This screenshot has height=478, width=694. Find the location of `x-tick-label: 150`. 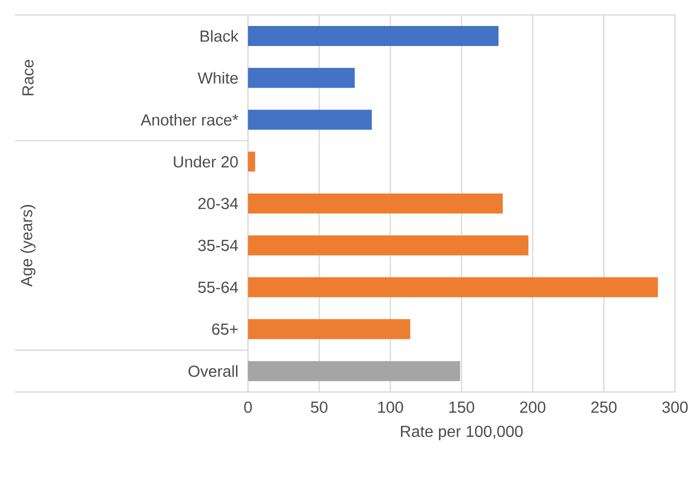

x-tick-label: 150 is located at coordinates (461, 407).